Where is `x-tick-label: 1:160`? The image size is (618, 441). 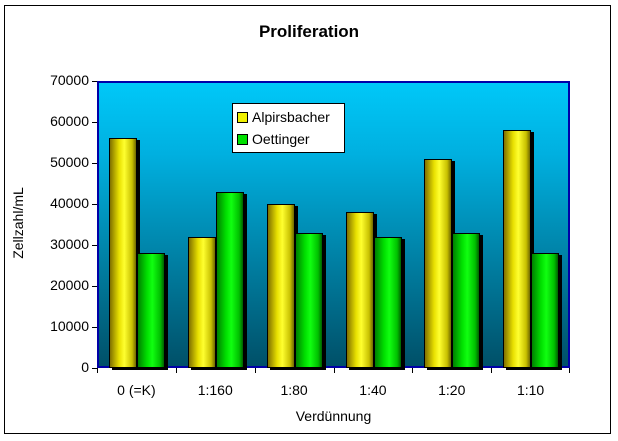 x-tick-label: 1:160 is located at coordinates (215, 390).